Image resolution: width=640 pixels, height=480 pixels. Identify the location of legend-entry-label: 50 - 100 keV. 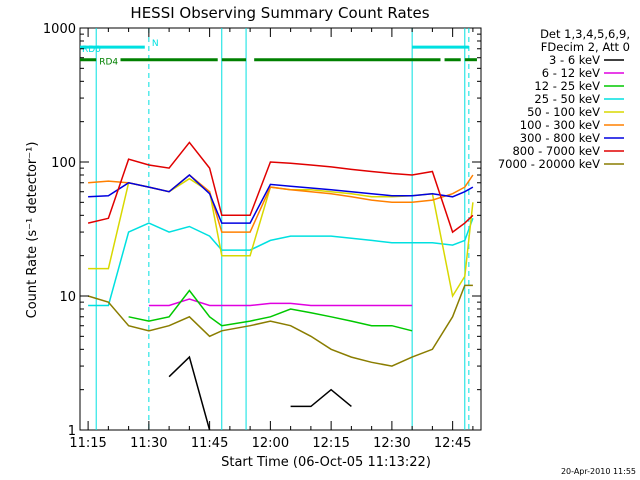
(563, 112).